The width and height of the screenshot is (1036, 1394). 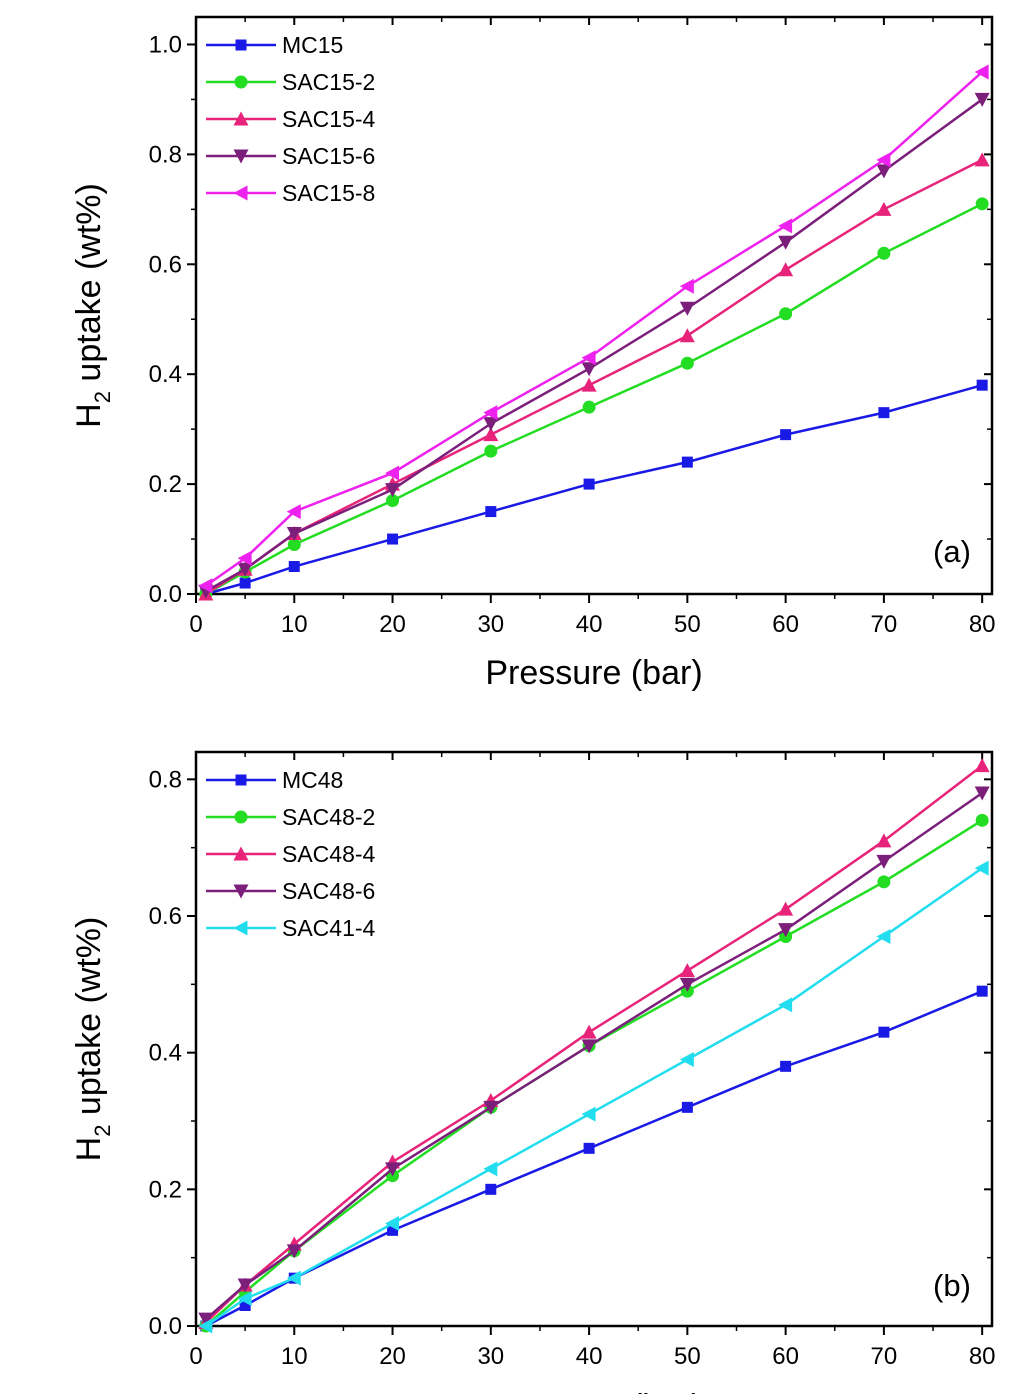 What do you see at coordinates (328, 82) in the screenshot?
I see `legend-label: SAC15-2` at bounding box center [328, 82].